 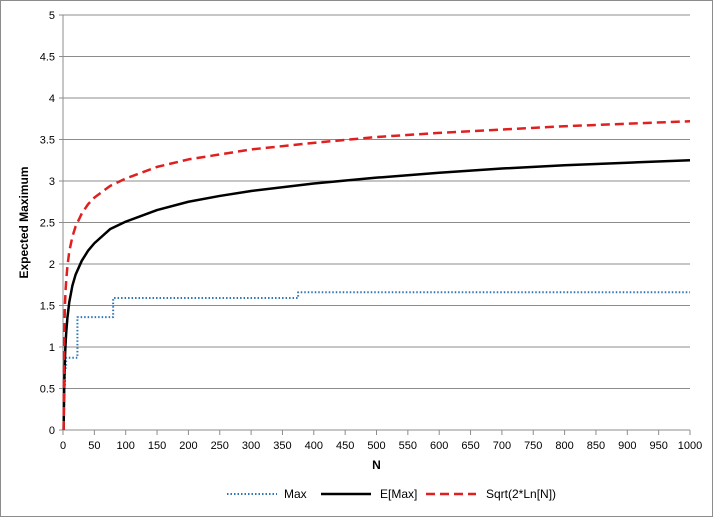 I want to click on x-tick-label: 850, so click(x=596, y=446).